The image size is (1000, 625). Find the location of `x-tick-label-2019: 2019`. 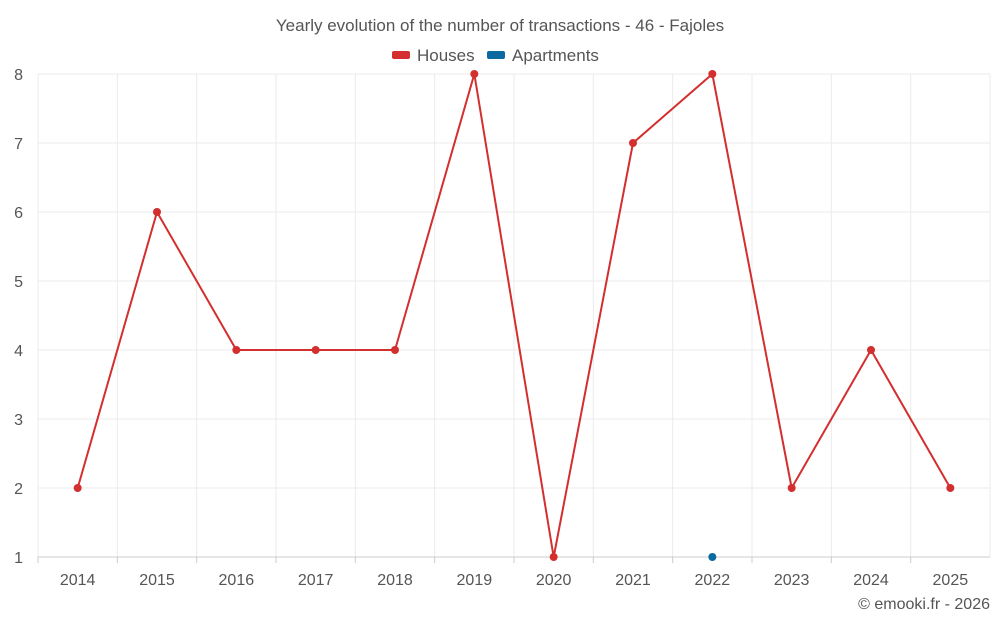

x-tick-label-2019: 2019 is located at coordinates (475, 580).